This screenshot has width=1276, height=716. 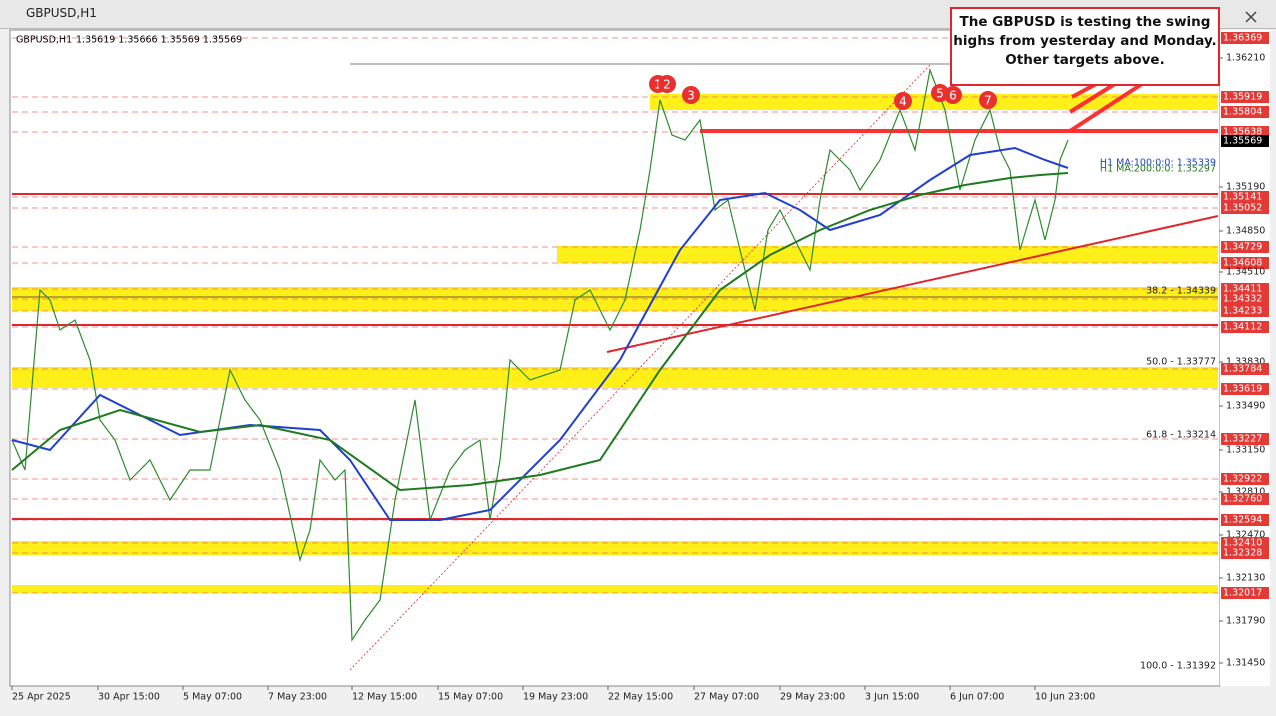 What do you see at coordinates (1242, 553) in the screenshot?
I see `price-label: 1.32328` at bounding box center [1242, 553].